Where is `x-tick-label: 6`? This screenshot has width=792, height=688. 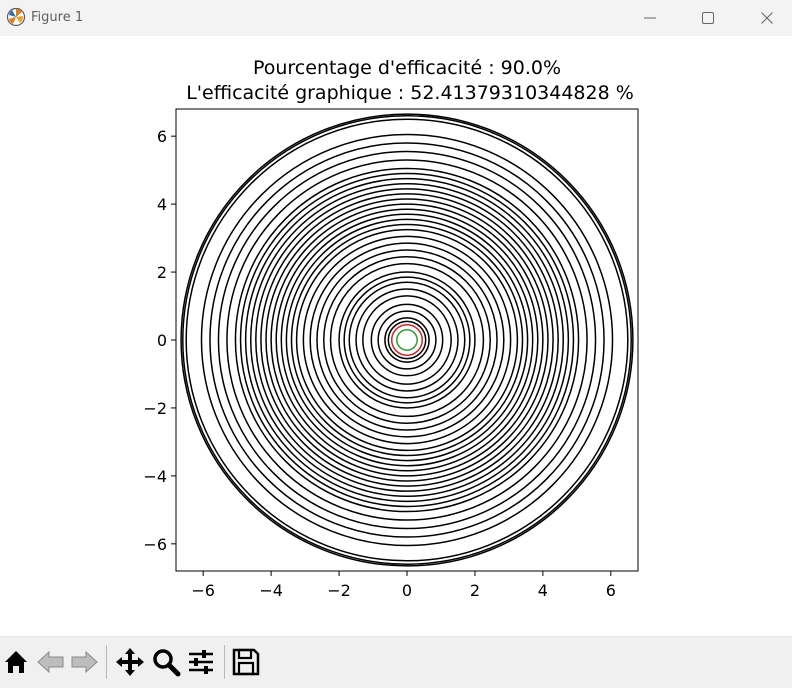 x-tick-label: 6 is located at coordinates (611, 590).